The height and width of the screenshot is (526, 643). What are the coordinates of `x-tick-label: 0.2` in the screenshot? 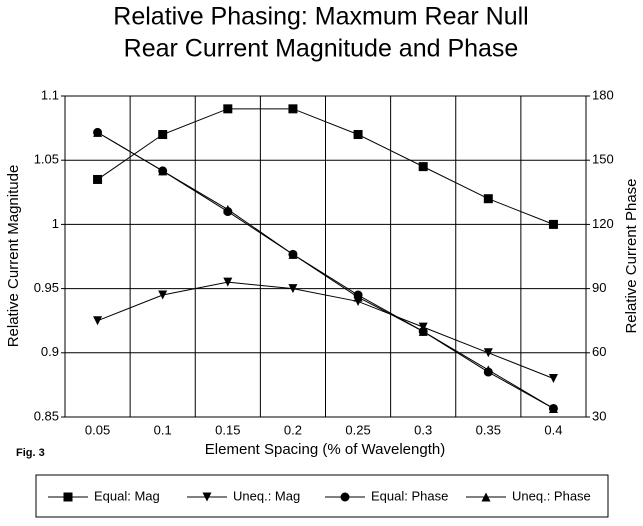 It's located at (293, 429).